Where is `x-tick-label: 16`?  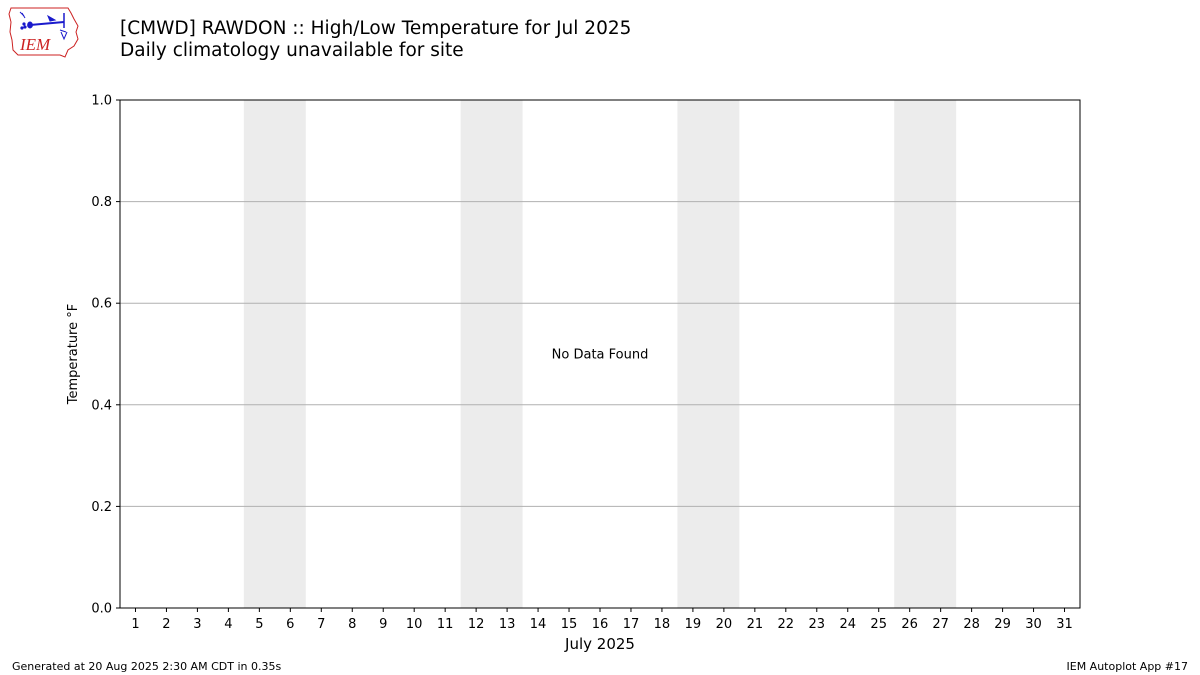 x-tick-label: 16 is located at coordinates (600, 624).